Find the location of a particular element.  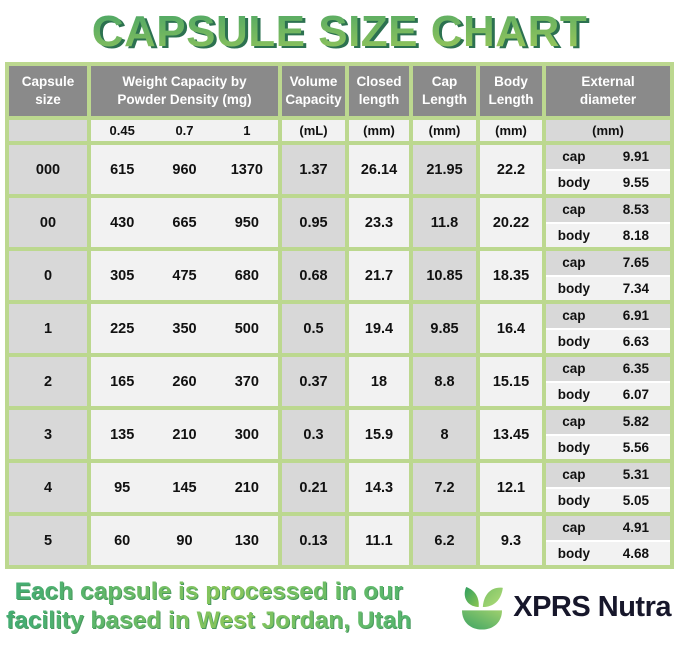

closed-length-cell: 21.7 is located at coordinates (379, 275).